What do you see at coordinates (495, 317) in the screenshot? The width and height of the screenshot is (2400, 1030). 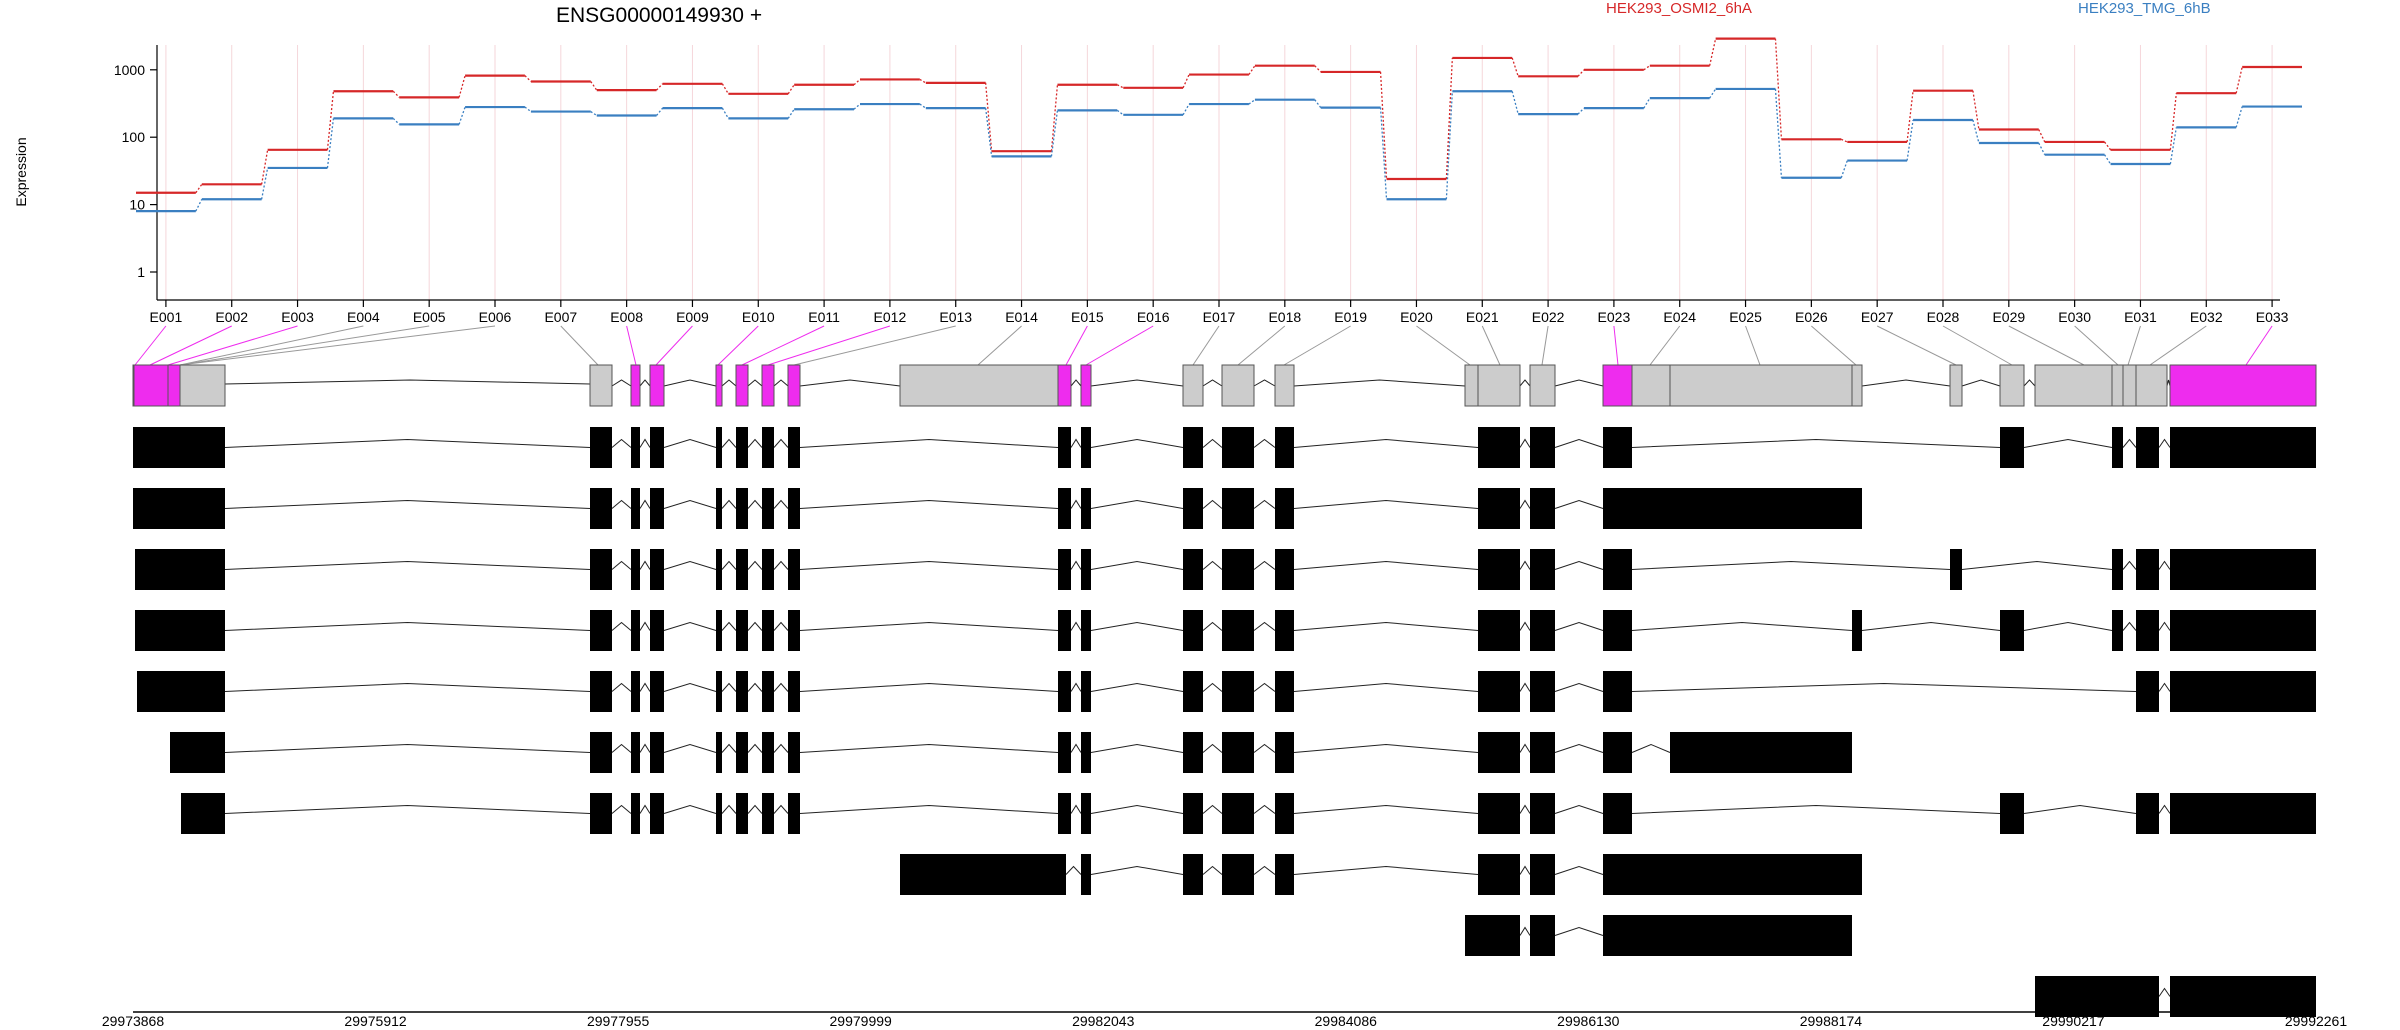 I see `x-tick-label-e006: E006` at bounding box center [495, 317].